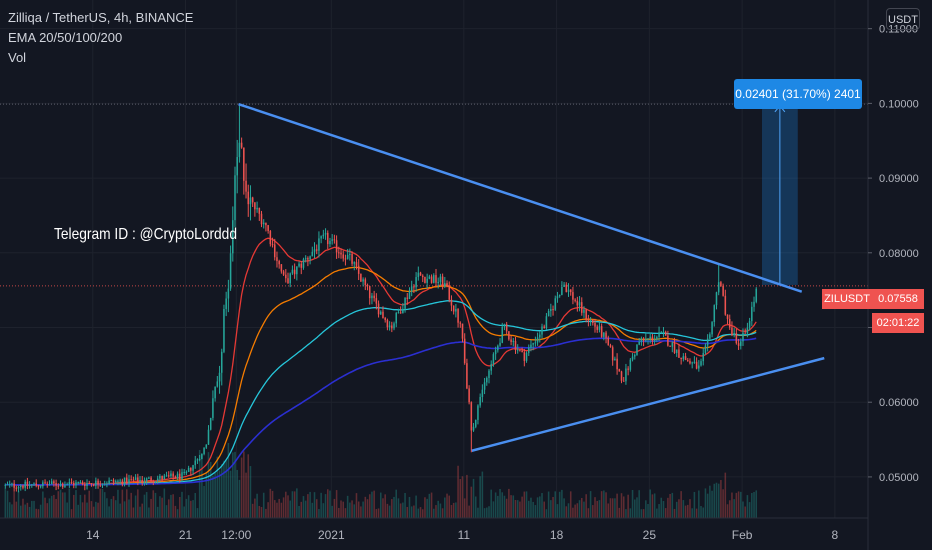 The image size is (932, 550). What do you see at coordinates (898, 299) in the screenshot?
I see `last-price-tag: 0.07558` at bounding box center [898, 299].